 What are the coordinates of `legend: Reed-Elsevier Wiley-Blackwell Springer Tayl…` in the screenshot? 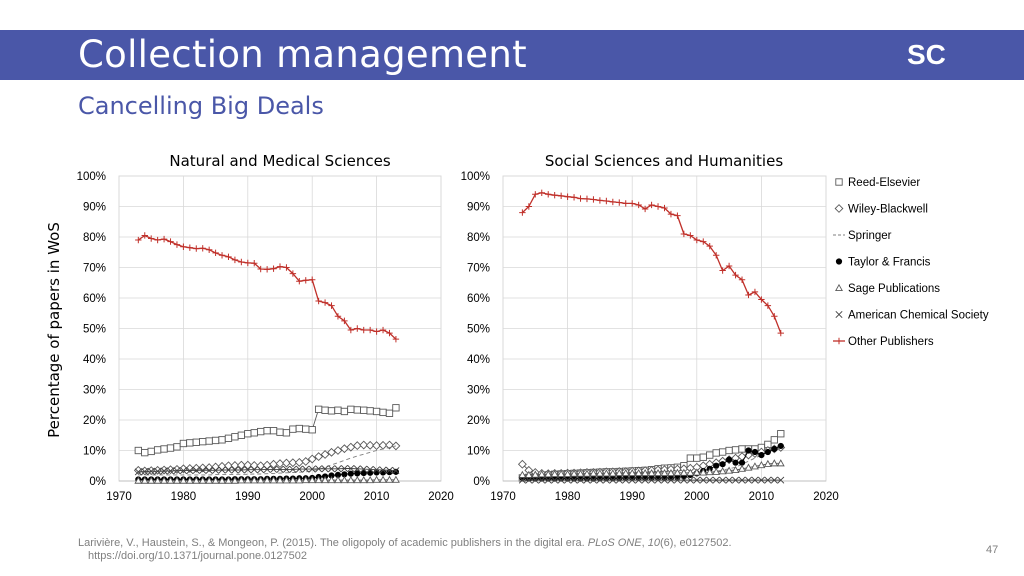 It's located at (911, 262).